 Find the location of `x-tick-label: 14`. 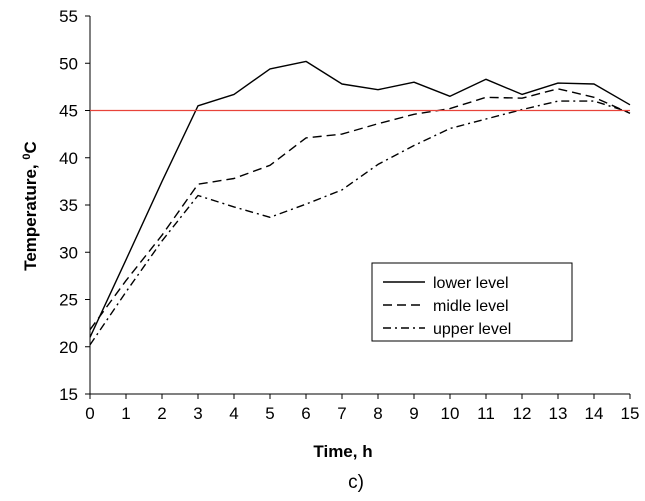

x-tick-label: 14 is located at coordinates (594, 413).